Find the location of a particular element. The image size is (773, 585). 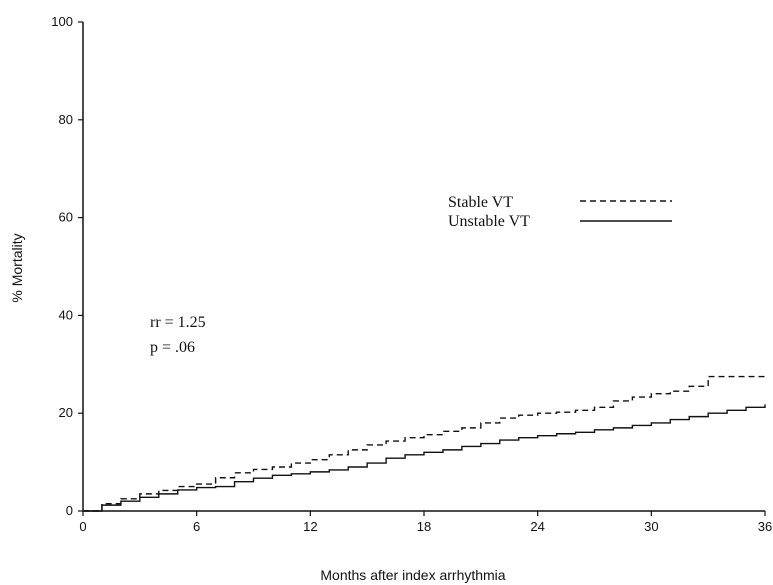

x-tick-label: 36 is located at coordinates (765, 526).